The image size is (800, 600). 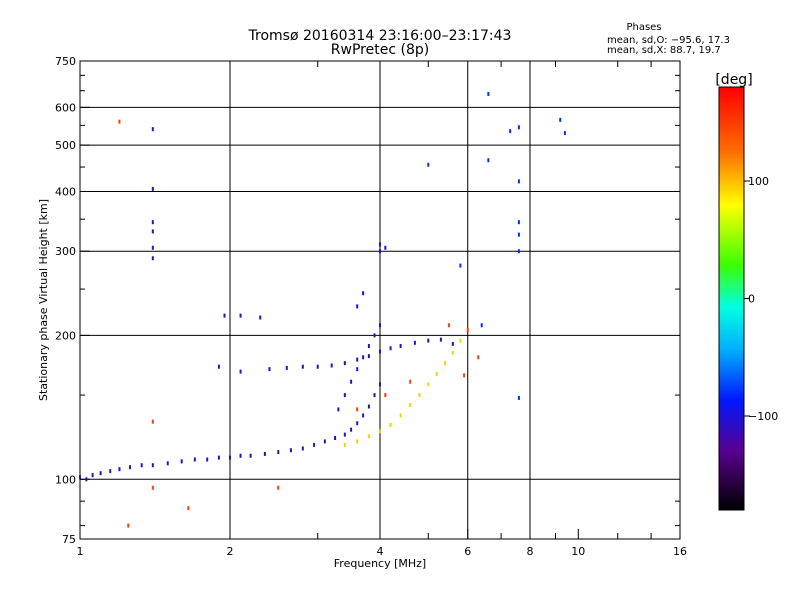 What do you see at coordinates (380, 50) in the screenshot?
I see `chart-subtitle: RwPretec (8p)` at bounding box center [380, 50].